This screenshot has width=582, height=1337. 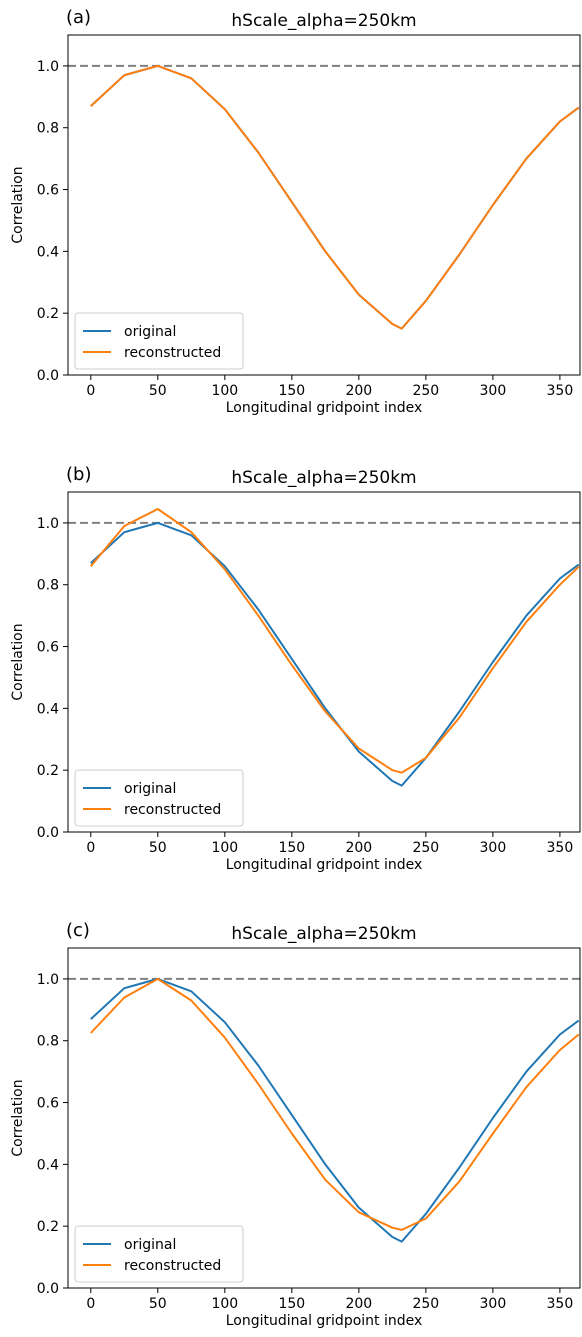 What do you see at coordinates (78, 17) in the screenshot?
I see `panel-label: (a)` at bounding box center [78, 17].